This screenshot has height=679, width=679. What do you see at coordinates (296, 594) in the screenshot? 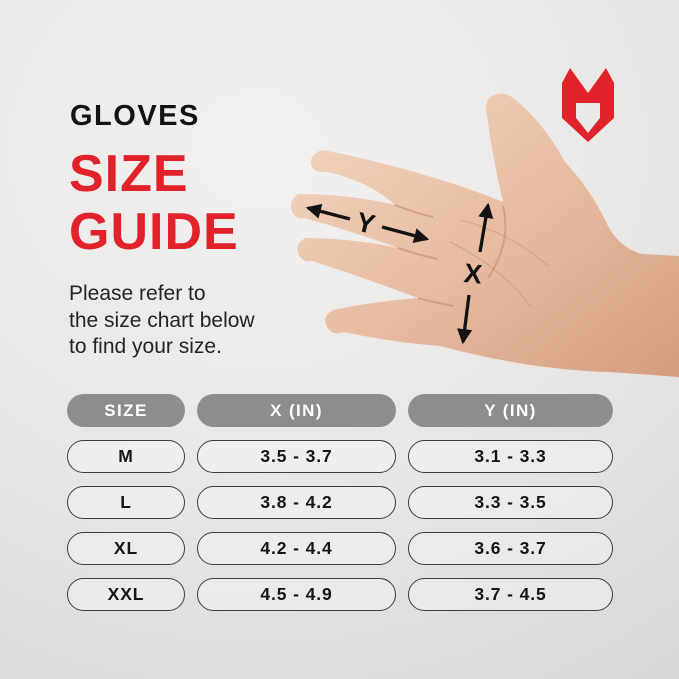
I see `table-cell-x-xxl: 4.5 - 4.9` at bounding box center [296, 594].